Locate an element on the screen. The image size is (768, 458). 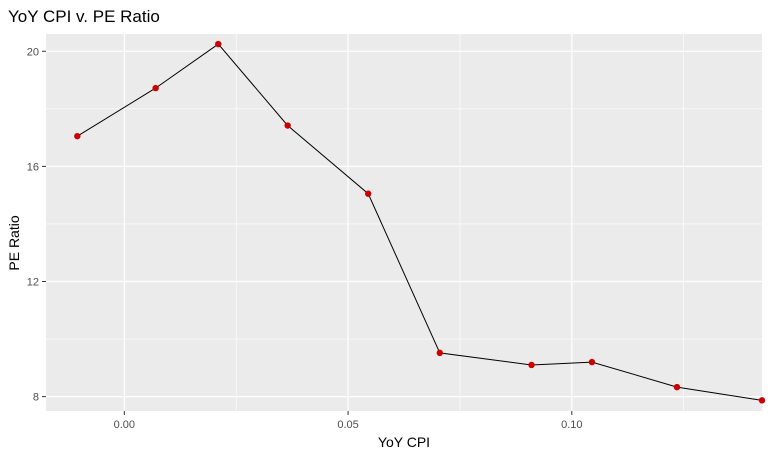
x-tick-label: 0.10 is located at coordinates (571, 425).